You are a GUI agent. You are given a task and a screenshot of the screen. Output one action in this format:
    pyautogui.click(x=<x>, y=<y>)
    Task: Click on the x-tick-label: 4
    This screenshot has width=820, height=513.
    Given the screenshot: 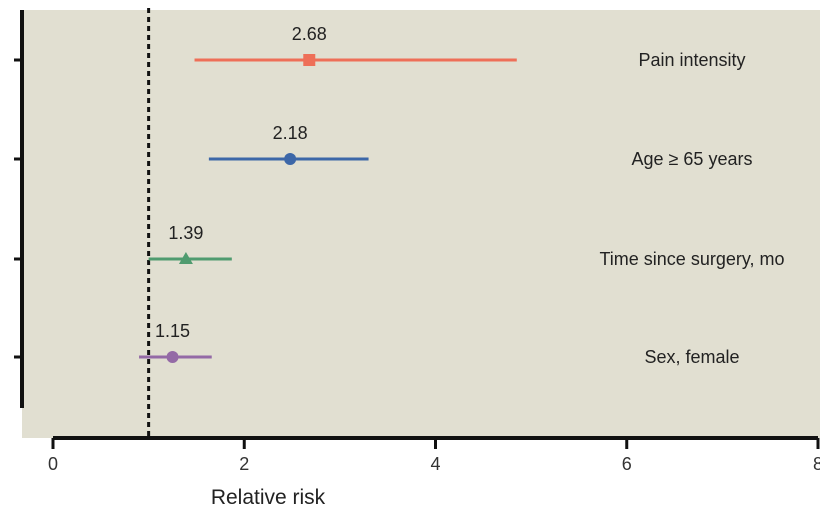 What is the action you would take?
    pyautogui.click(x=435, y=464)
    